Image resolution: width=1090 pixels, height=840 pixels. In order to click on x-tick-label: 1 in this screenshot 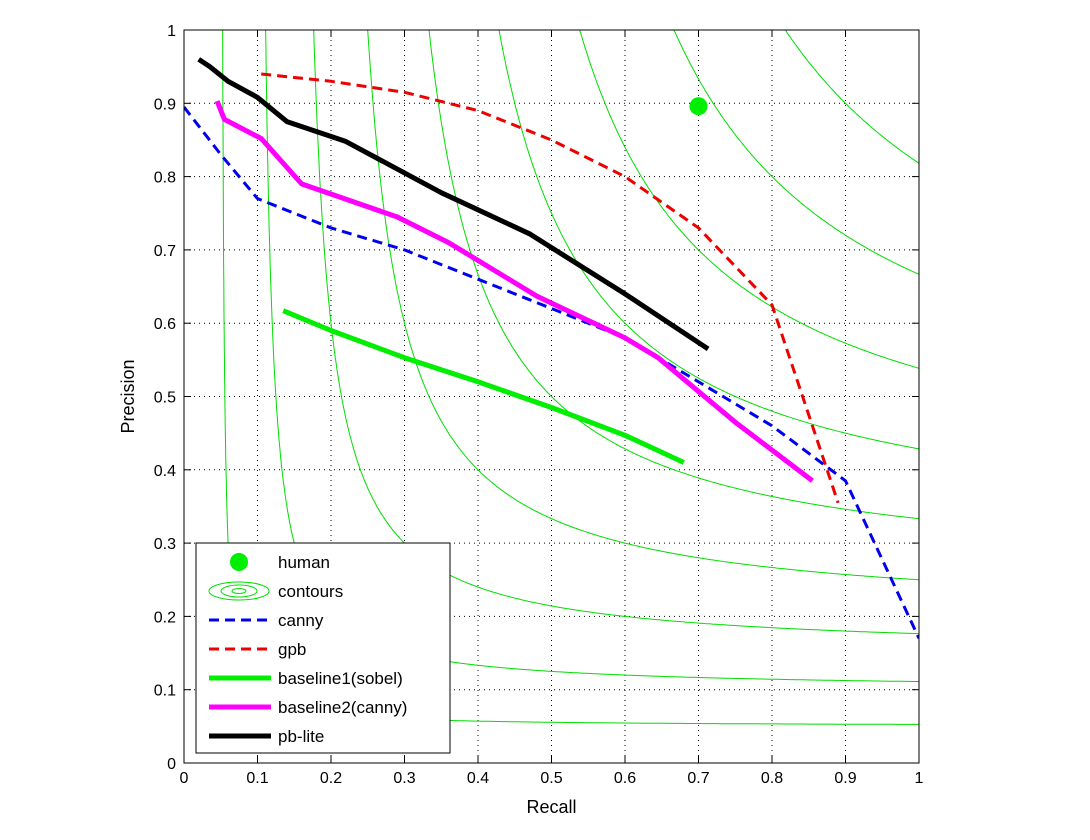, I will do `click(919, 778)`.